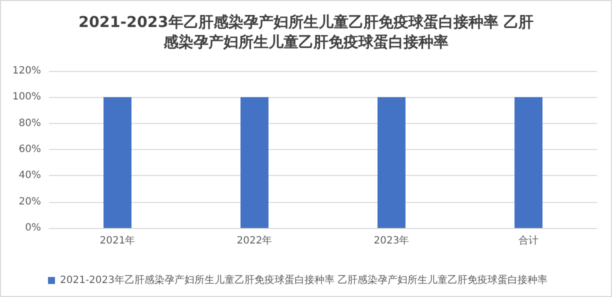 The image size is (612, 297). I want to click on x-tick-label: 2021年, so click(118, 240).